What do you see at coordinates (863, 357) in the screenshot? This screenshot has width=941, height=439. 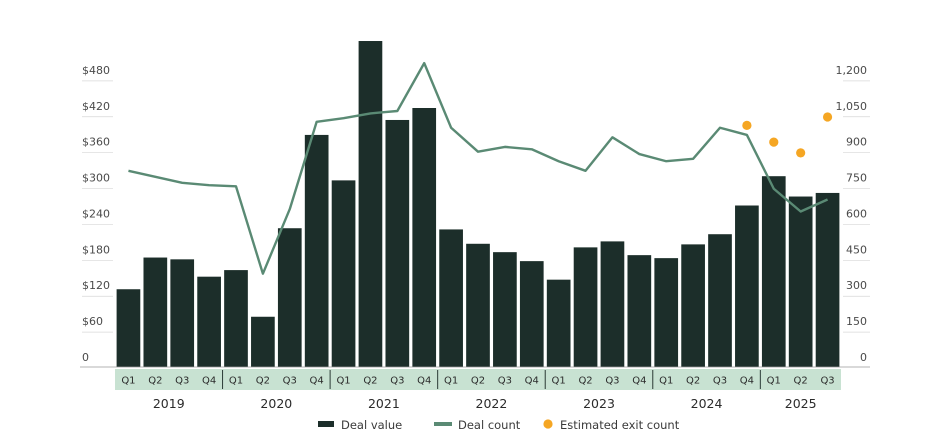 I see `y2-tick-label: 0` at bounding box center [863, 357].